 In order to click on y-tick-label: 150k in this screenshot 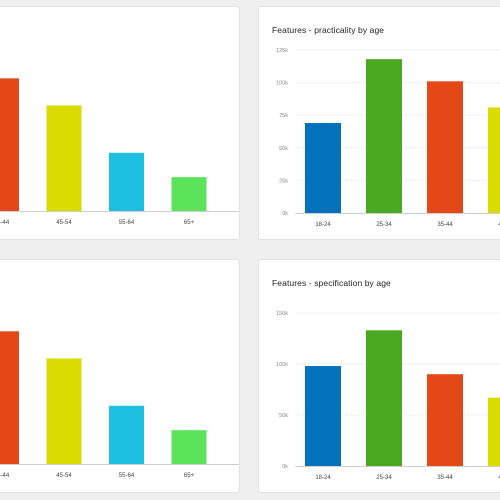, I will do `click(282, 314)`.